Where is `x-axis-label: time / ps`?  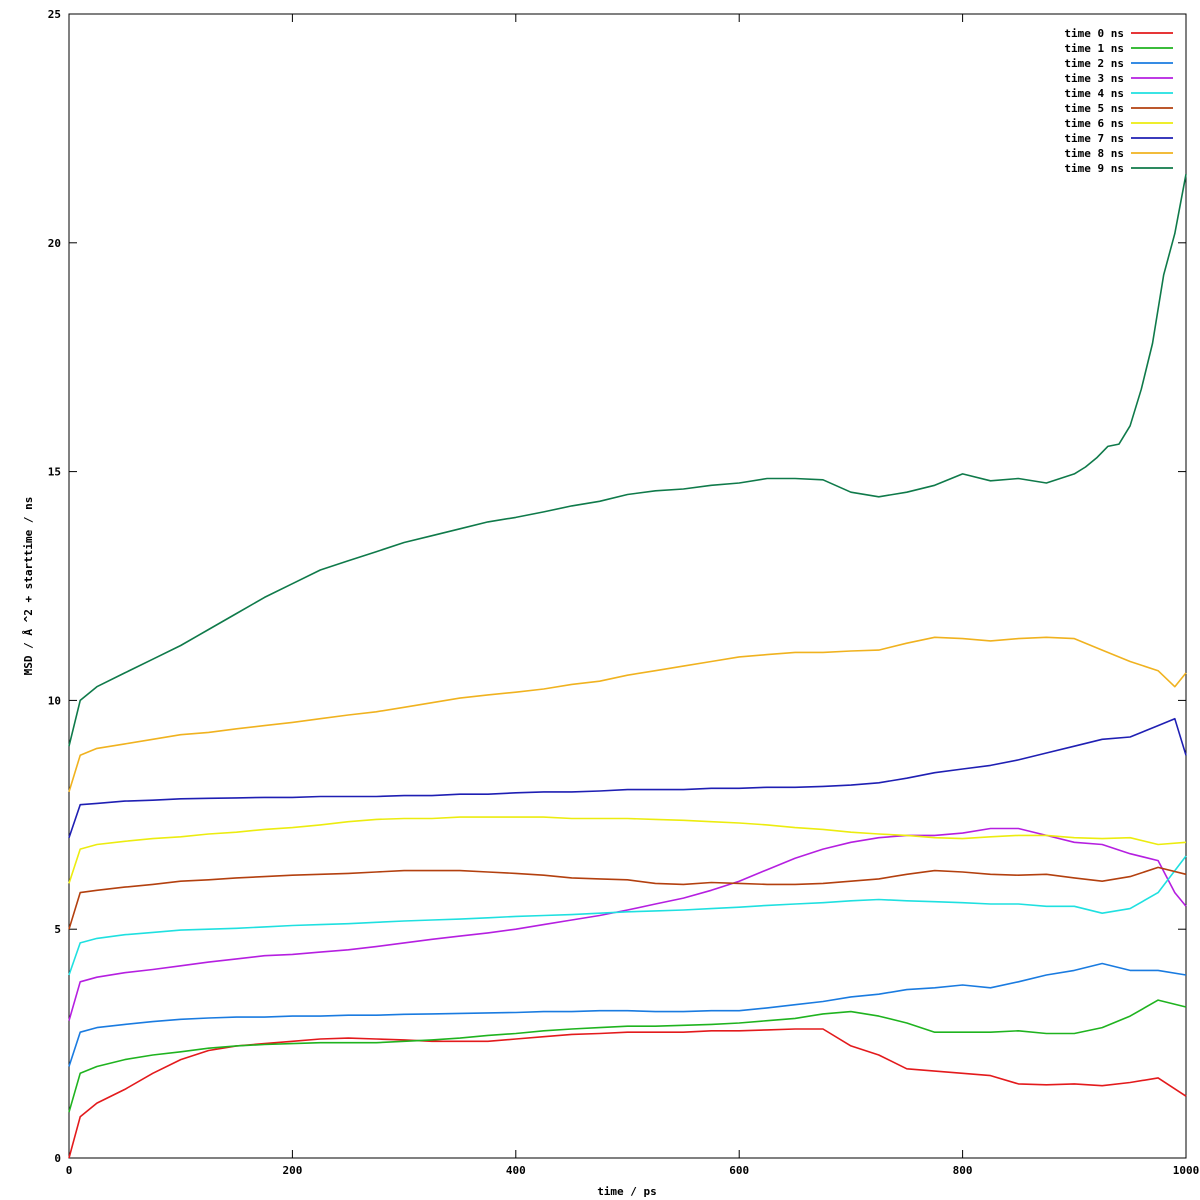 x-axis-label: time / ps is located at coordinates (627, 1191).